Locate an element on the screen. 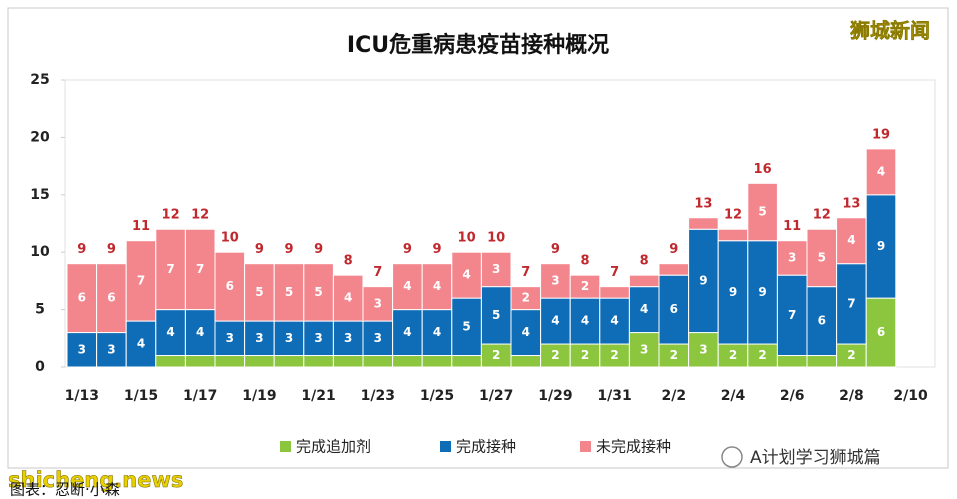  x-tick-label: 1/27 is located at coordinates (496, 396).